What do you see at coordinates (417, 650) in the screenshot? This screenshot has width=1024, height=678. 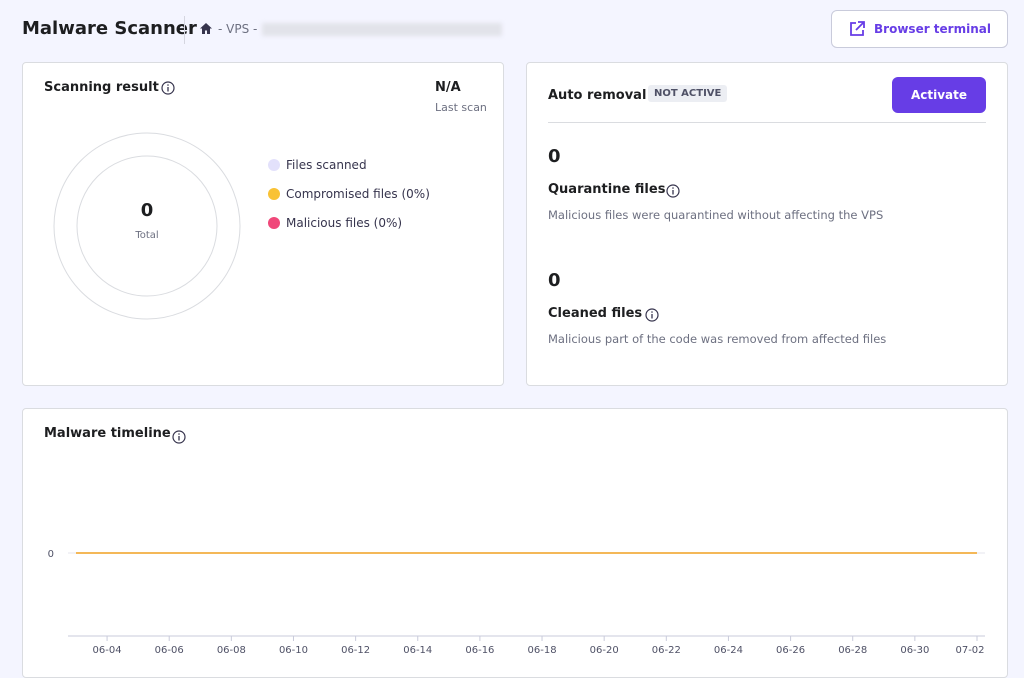 I see `x-tick-label: 06-14` at bounding box center [417, 650].